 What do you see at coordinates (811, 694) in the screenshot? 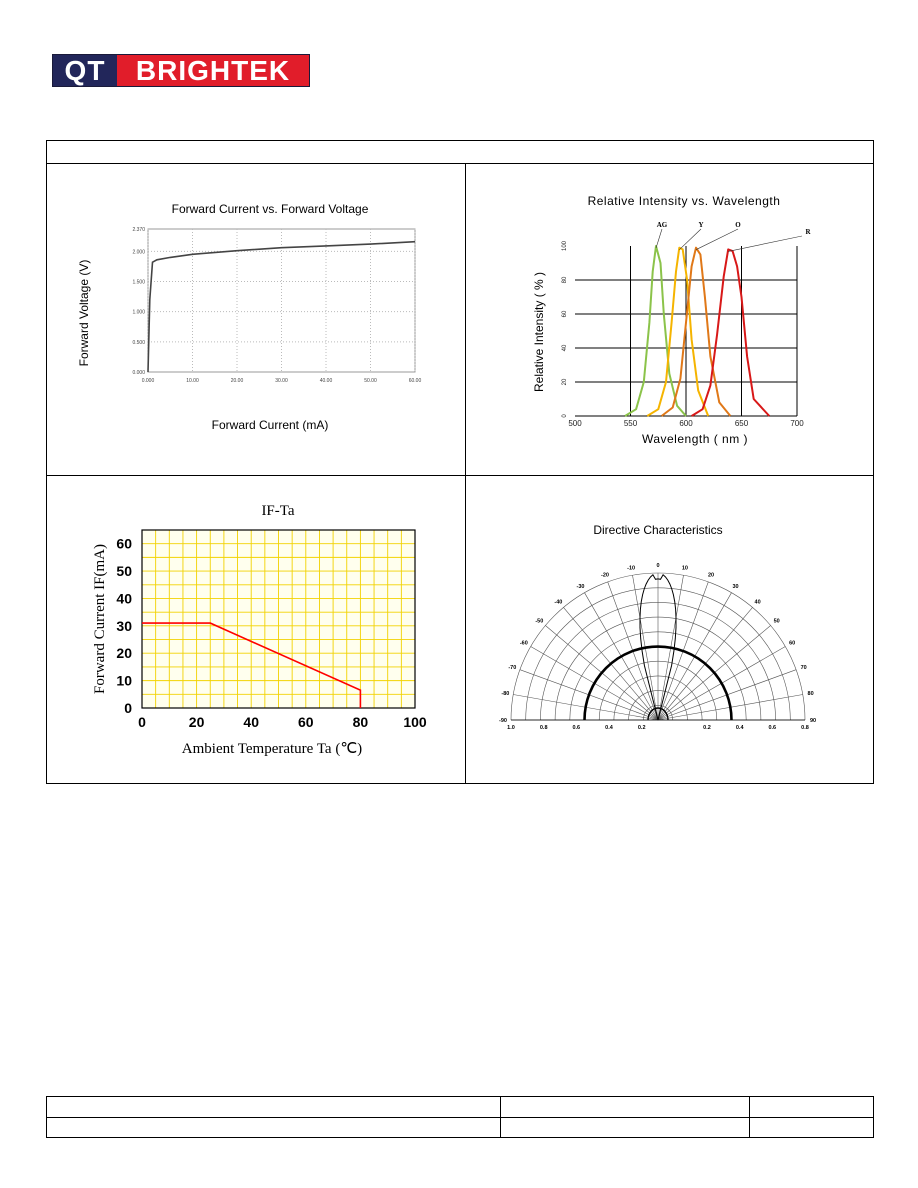
I see `angle-label: 80` at bounding box center [811, 694].